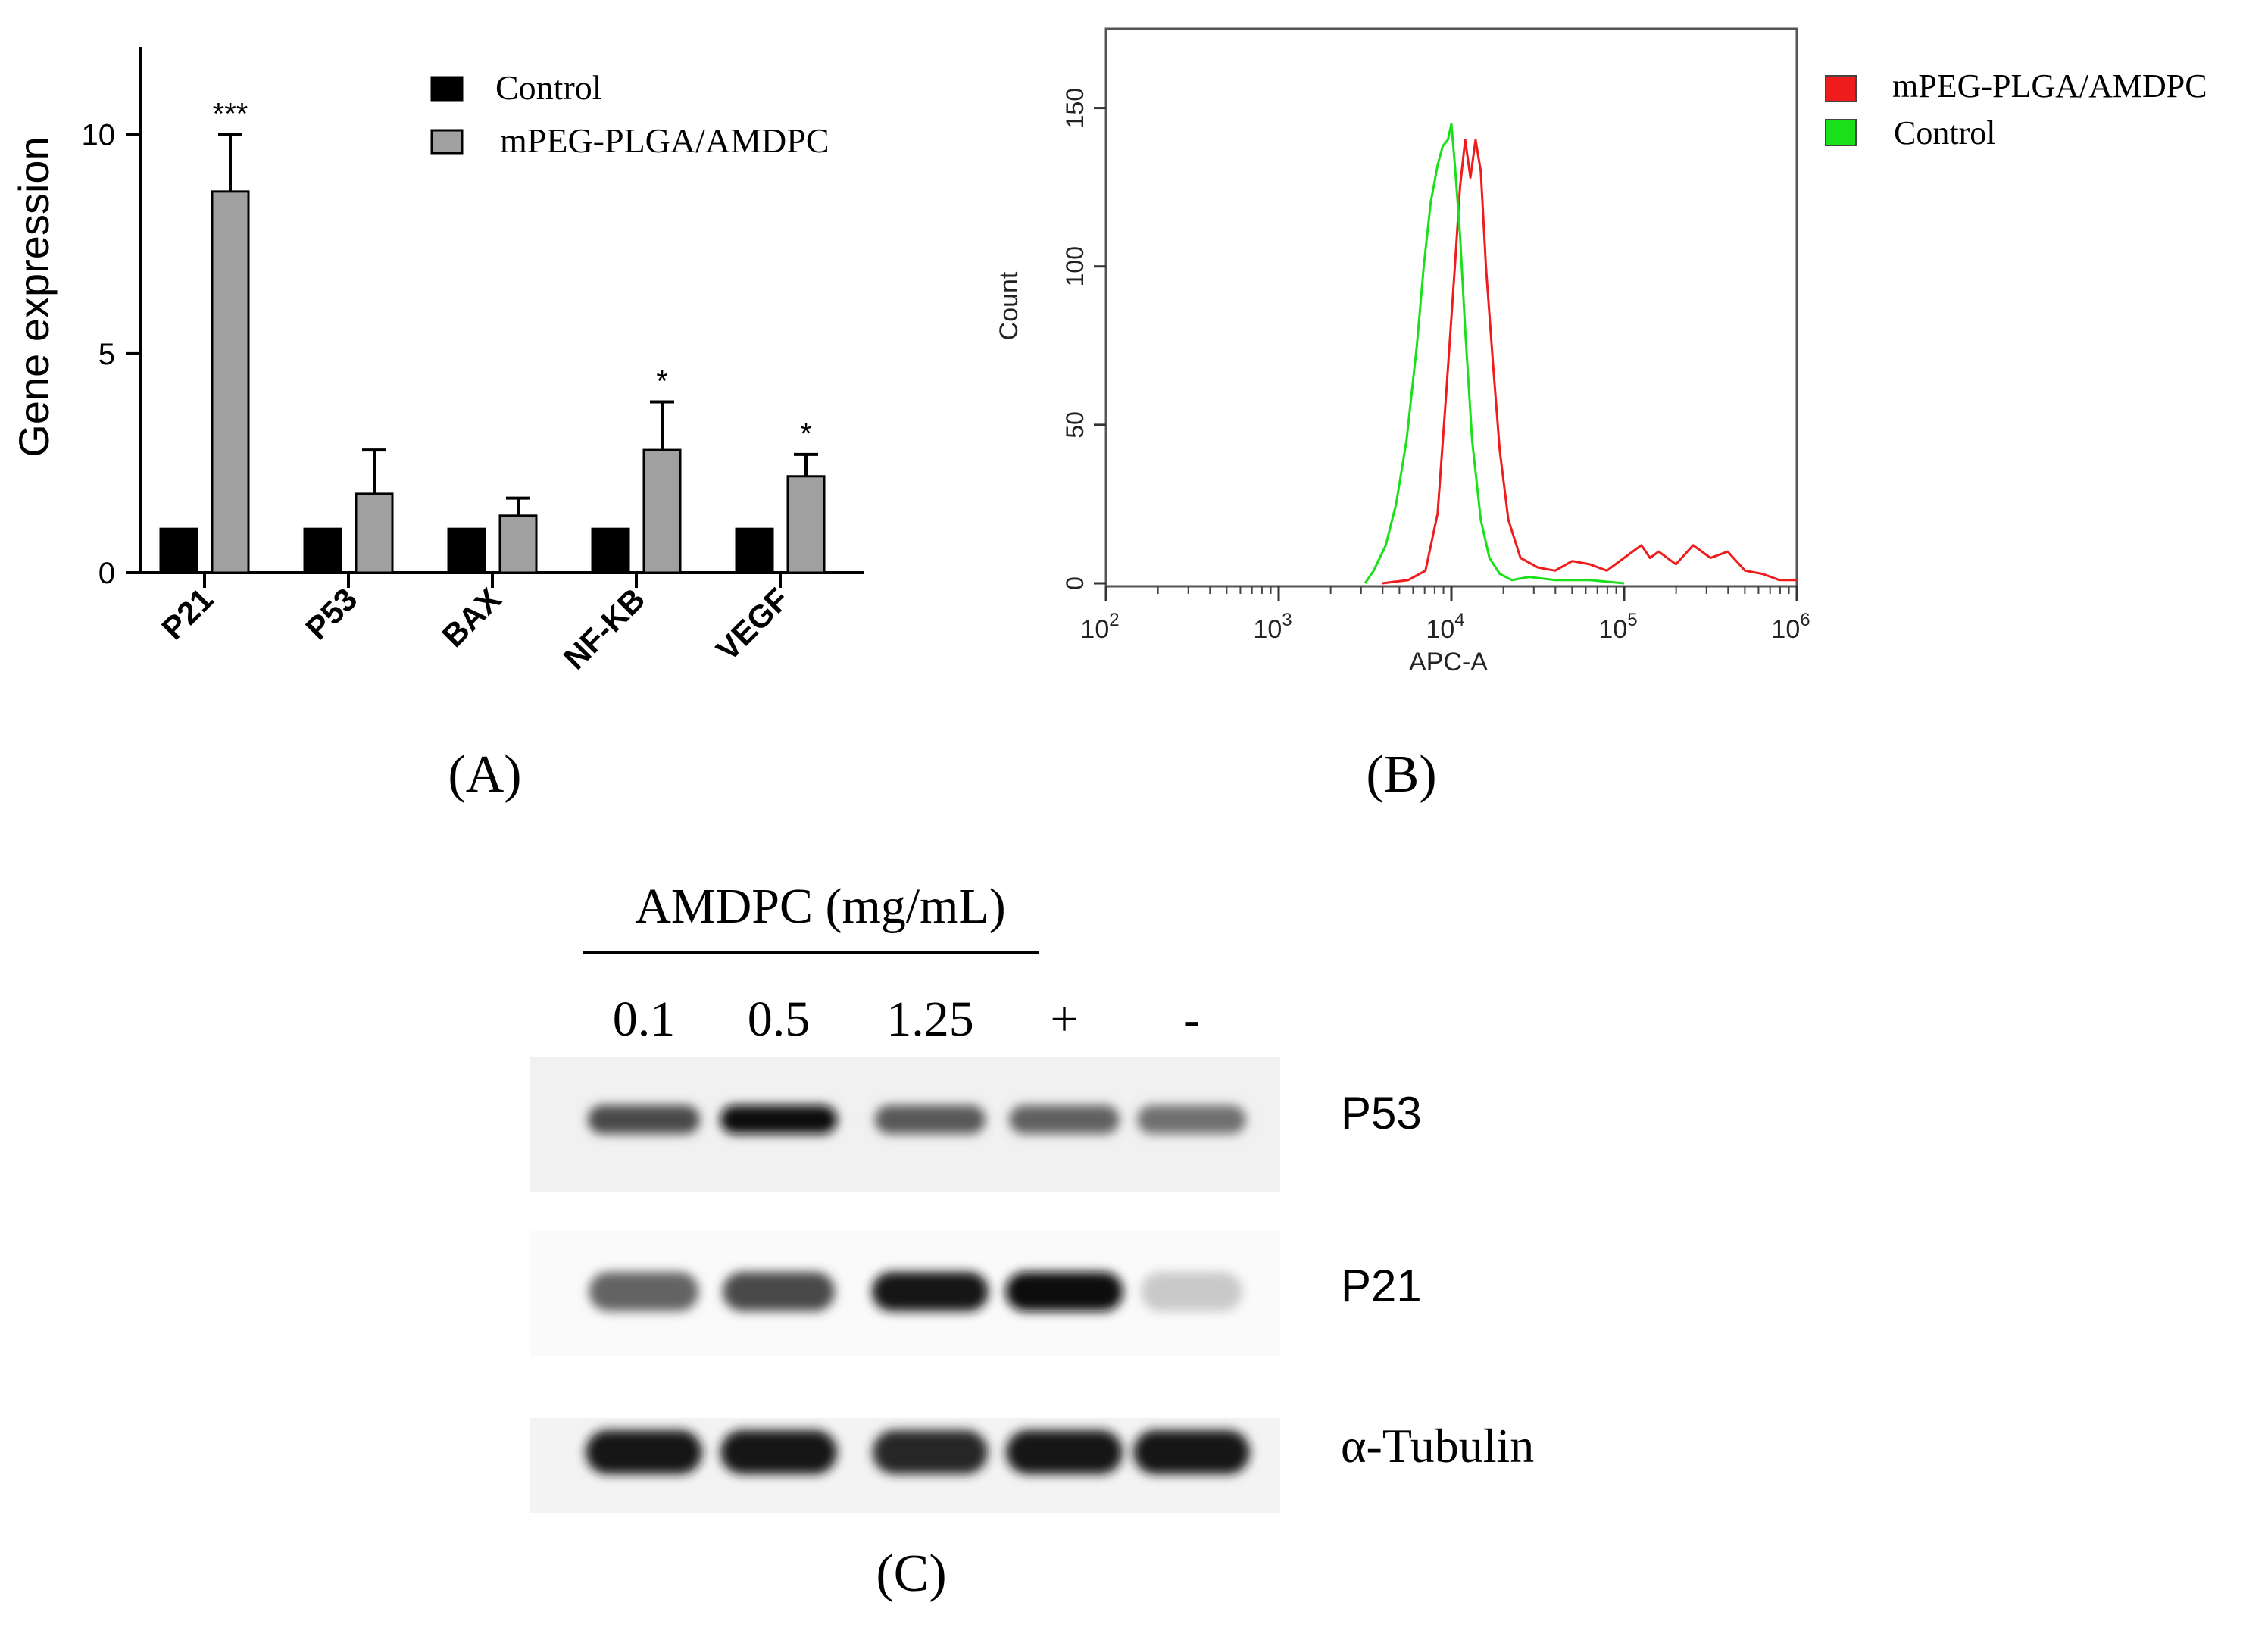  I want to click on a-legend-label-control: Control, so click(548, 87).